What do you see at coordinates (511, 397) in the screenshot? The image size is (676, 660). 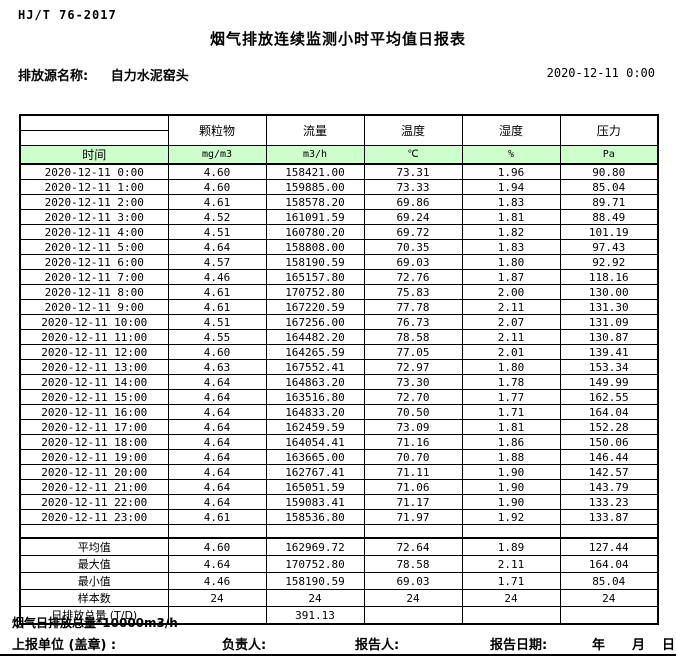 I see `value-cell: 1.77` at bounding box center [511, 397].